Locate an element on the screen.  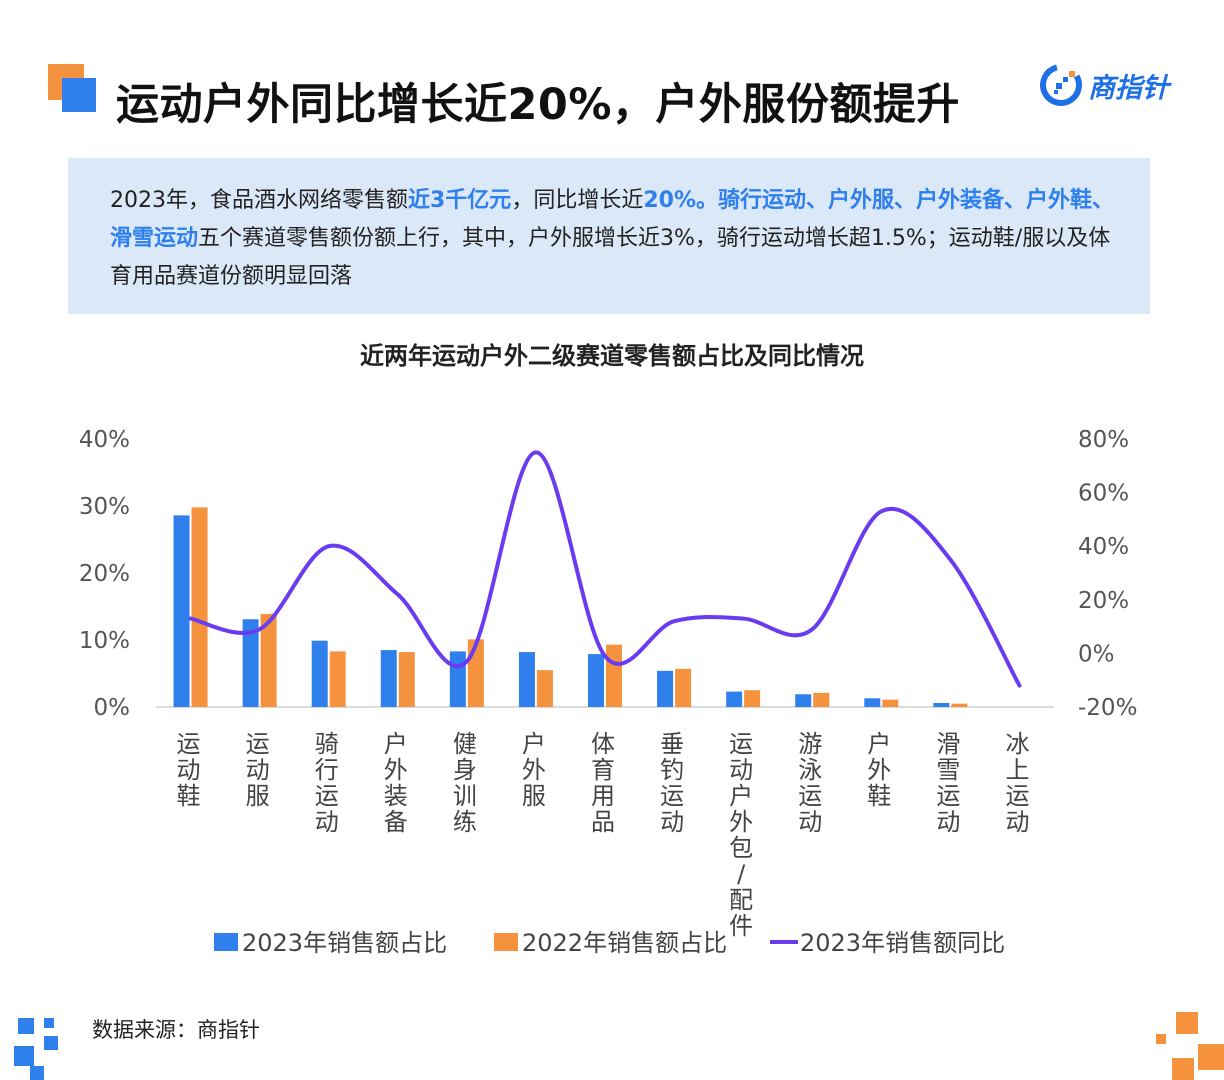
category-label-char: 钓 is located at coordinates (672, 770).